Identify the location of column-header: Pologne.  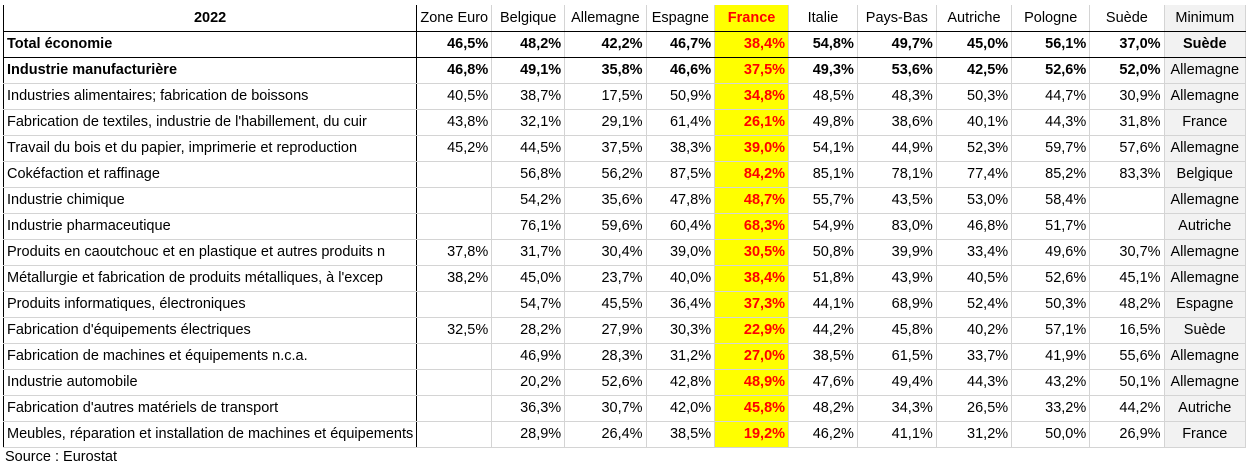
(1051, 18).